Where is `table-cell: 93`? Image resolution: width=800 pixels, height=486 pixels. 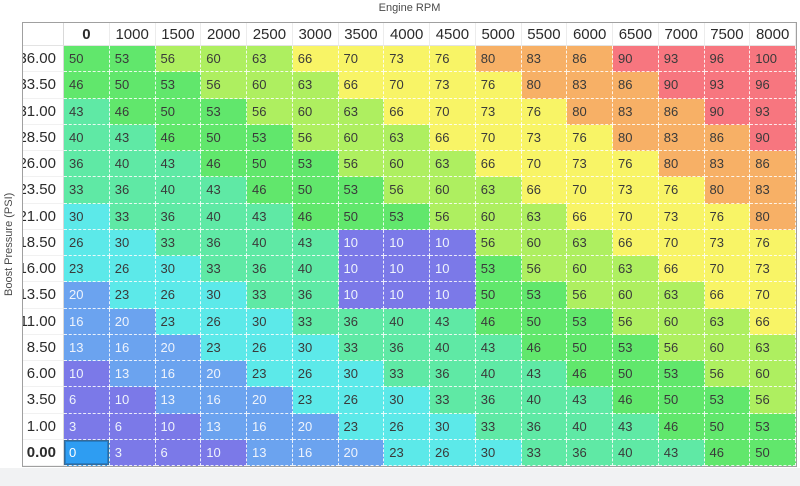 table-cell: 93 is located at coordinates (681, 59).